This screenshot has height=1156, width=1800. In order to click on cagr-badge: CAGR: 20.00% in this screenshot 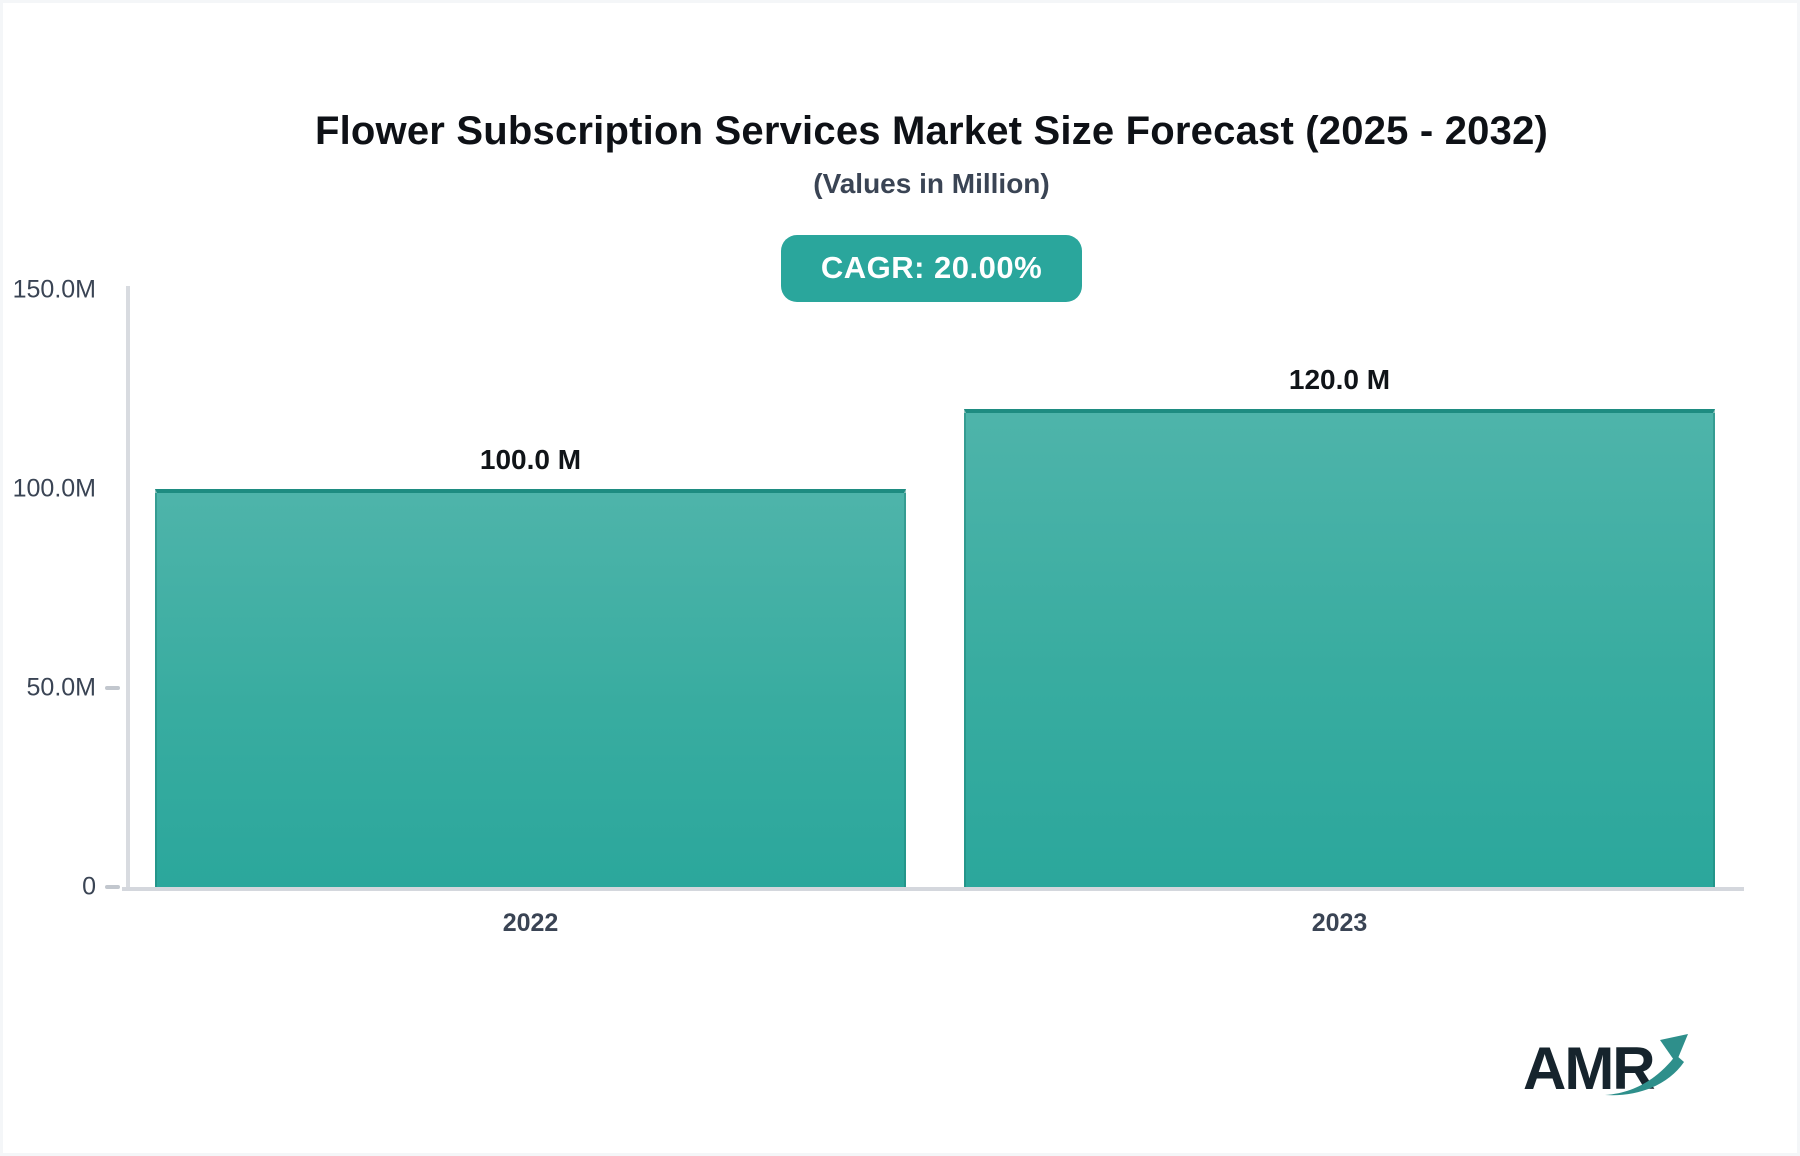, I will do `click(931, 268)`.